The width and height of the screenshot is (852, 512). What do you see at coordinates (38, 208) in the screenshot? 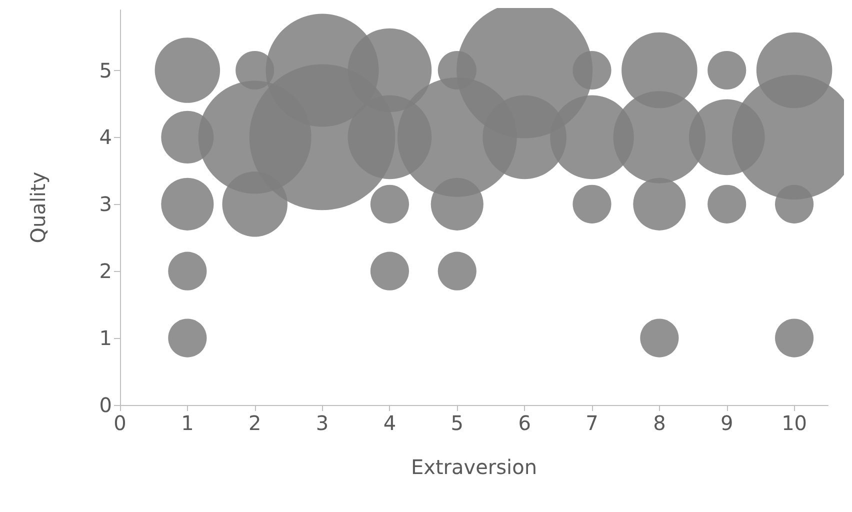
I see `y-axis-title: Quality` at bounding box center [38, 208].